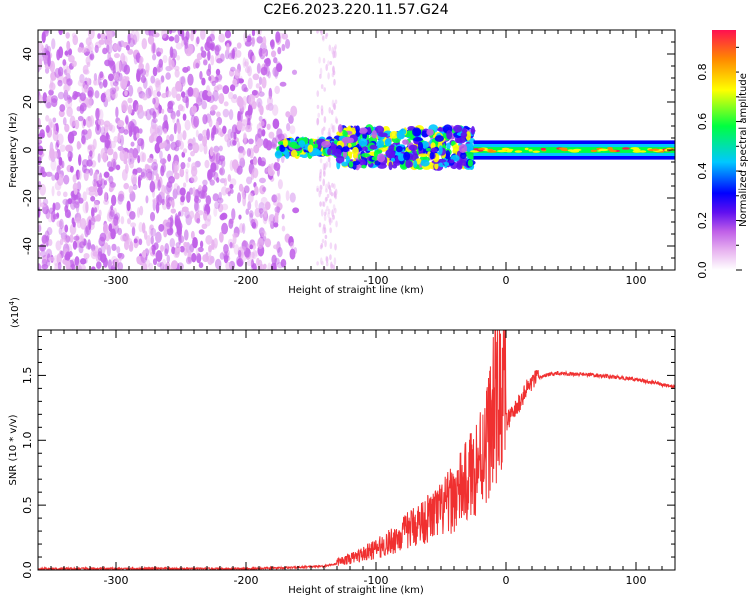 The width and height of the screenshot is (750, 600). Describe the element at coordinates (376, 280) in the screenshot. I see `x-tick-label: -100` at that location.